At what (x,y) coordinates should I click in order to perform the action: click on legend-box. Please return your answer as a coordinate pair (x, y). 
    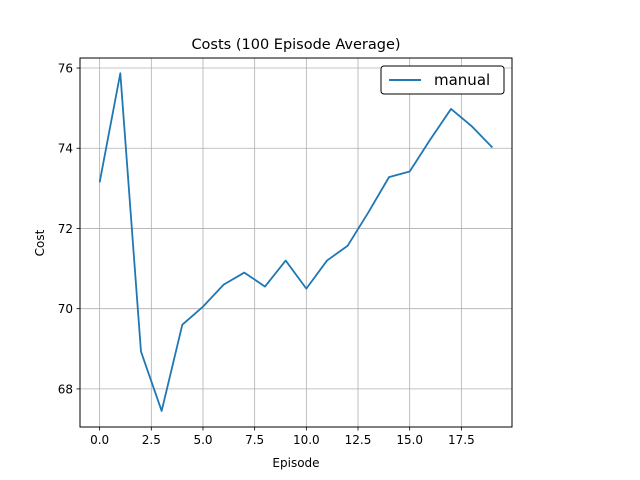
    Looking at the image, I should click on (442, 80).